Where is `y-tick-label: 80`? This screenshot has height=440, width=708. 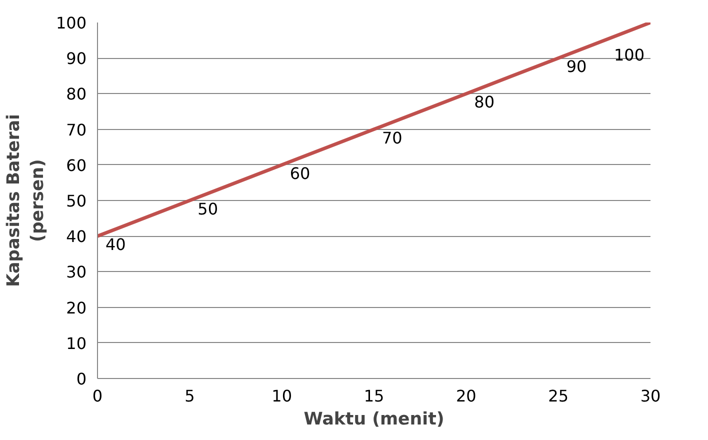
y-tick-label: 80 is located at coordinates (76, 94).